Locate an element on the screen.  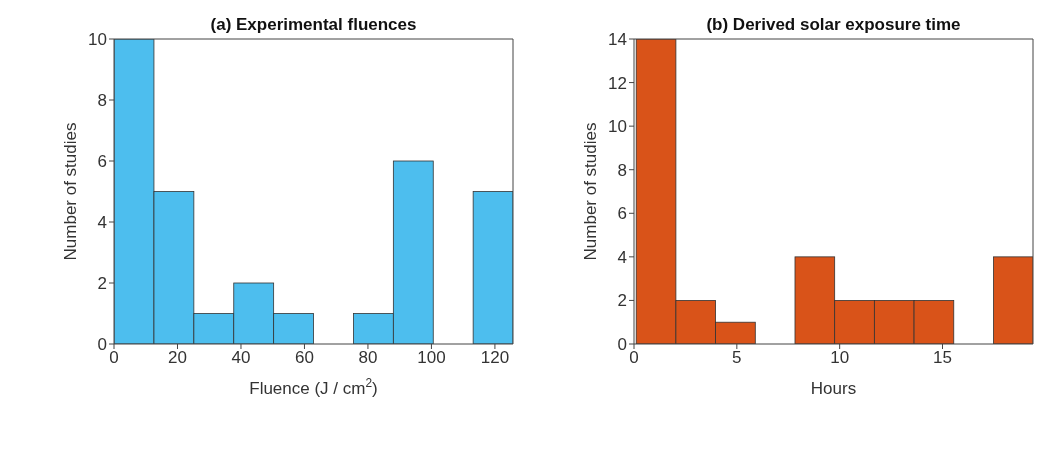
x-tick-label: 100 is located at coordinates (431, 358).